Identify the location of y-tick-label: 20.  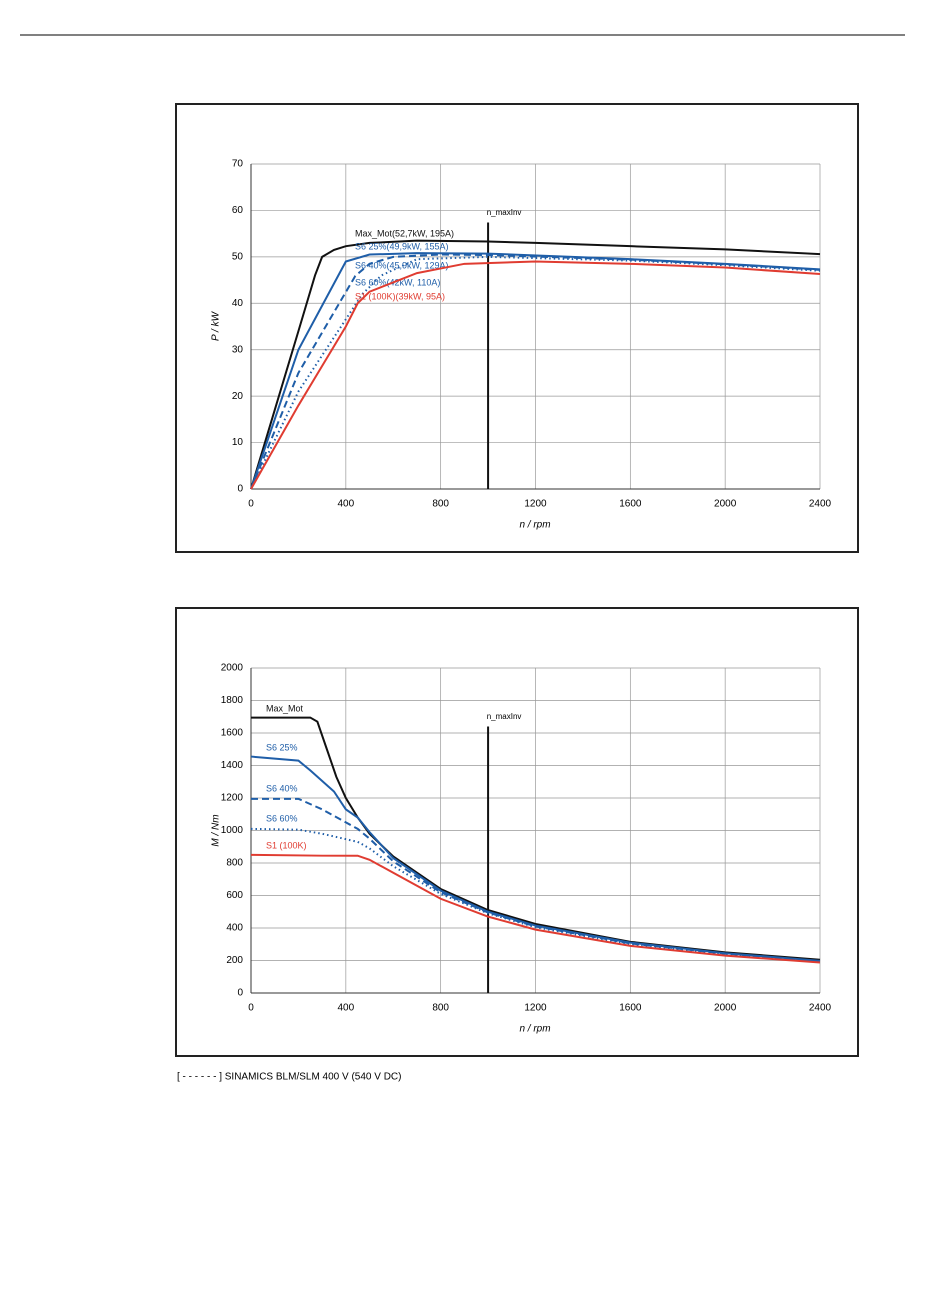
(238, 396).